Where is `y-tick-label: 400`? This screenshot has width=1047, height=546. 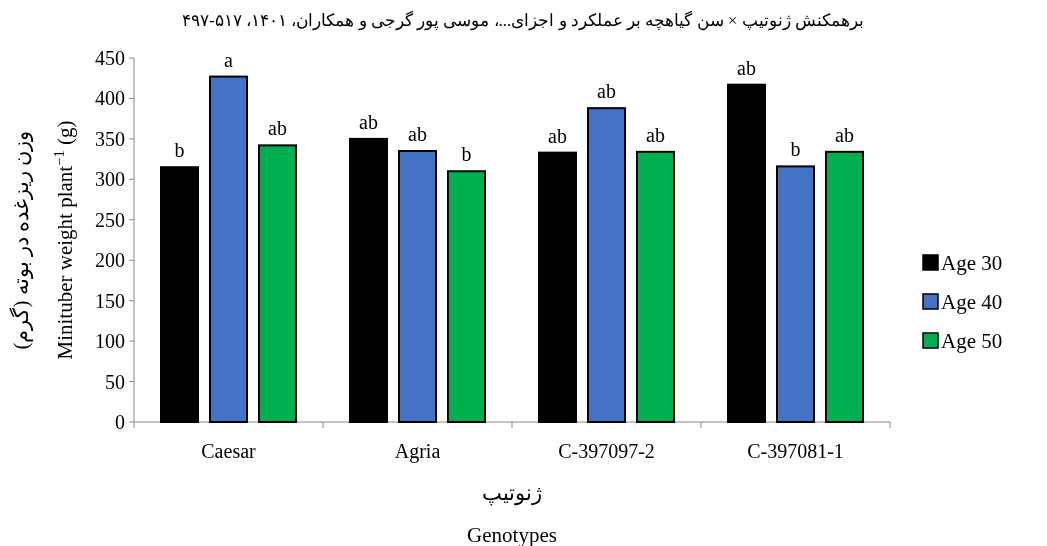 y-tick-label: 400 is located at coordinates (110, 98).